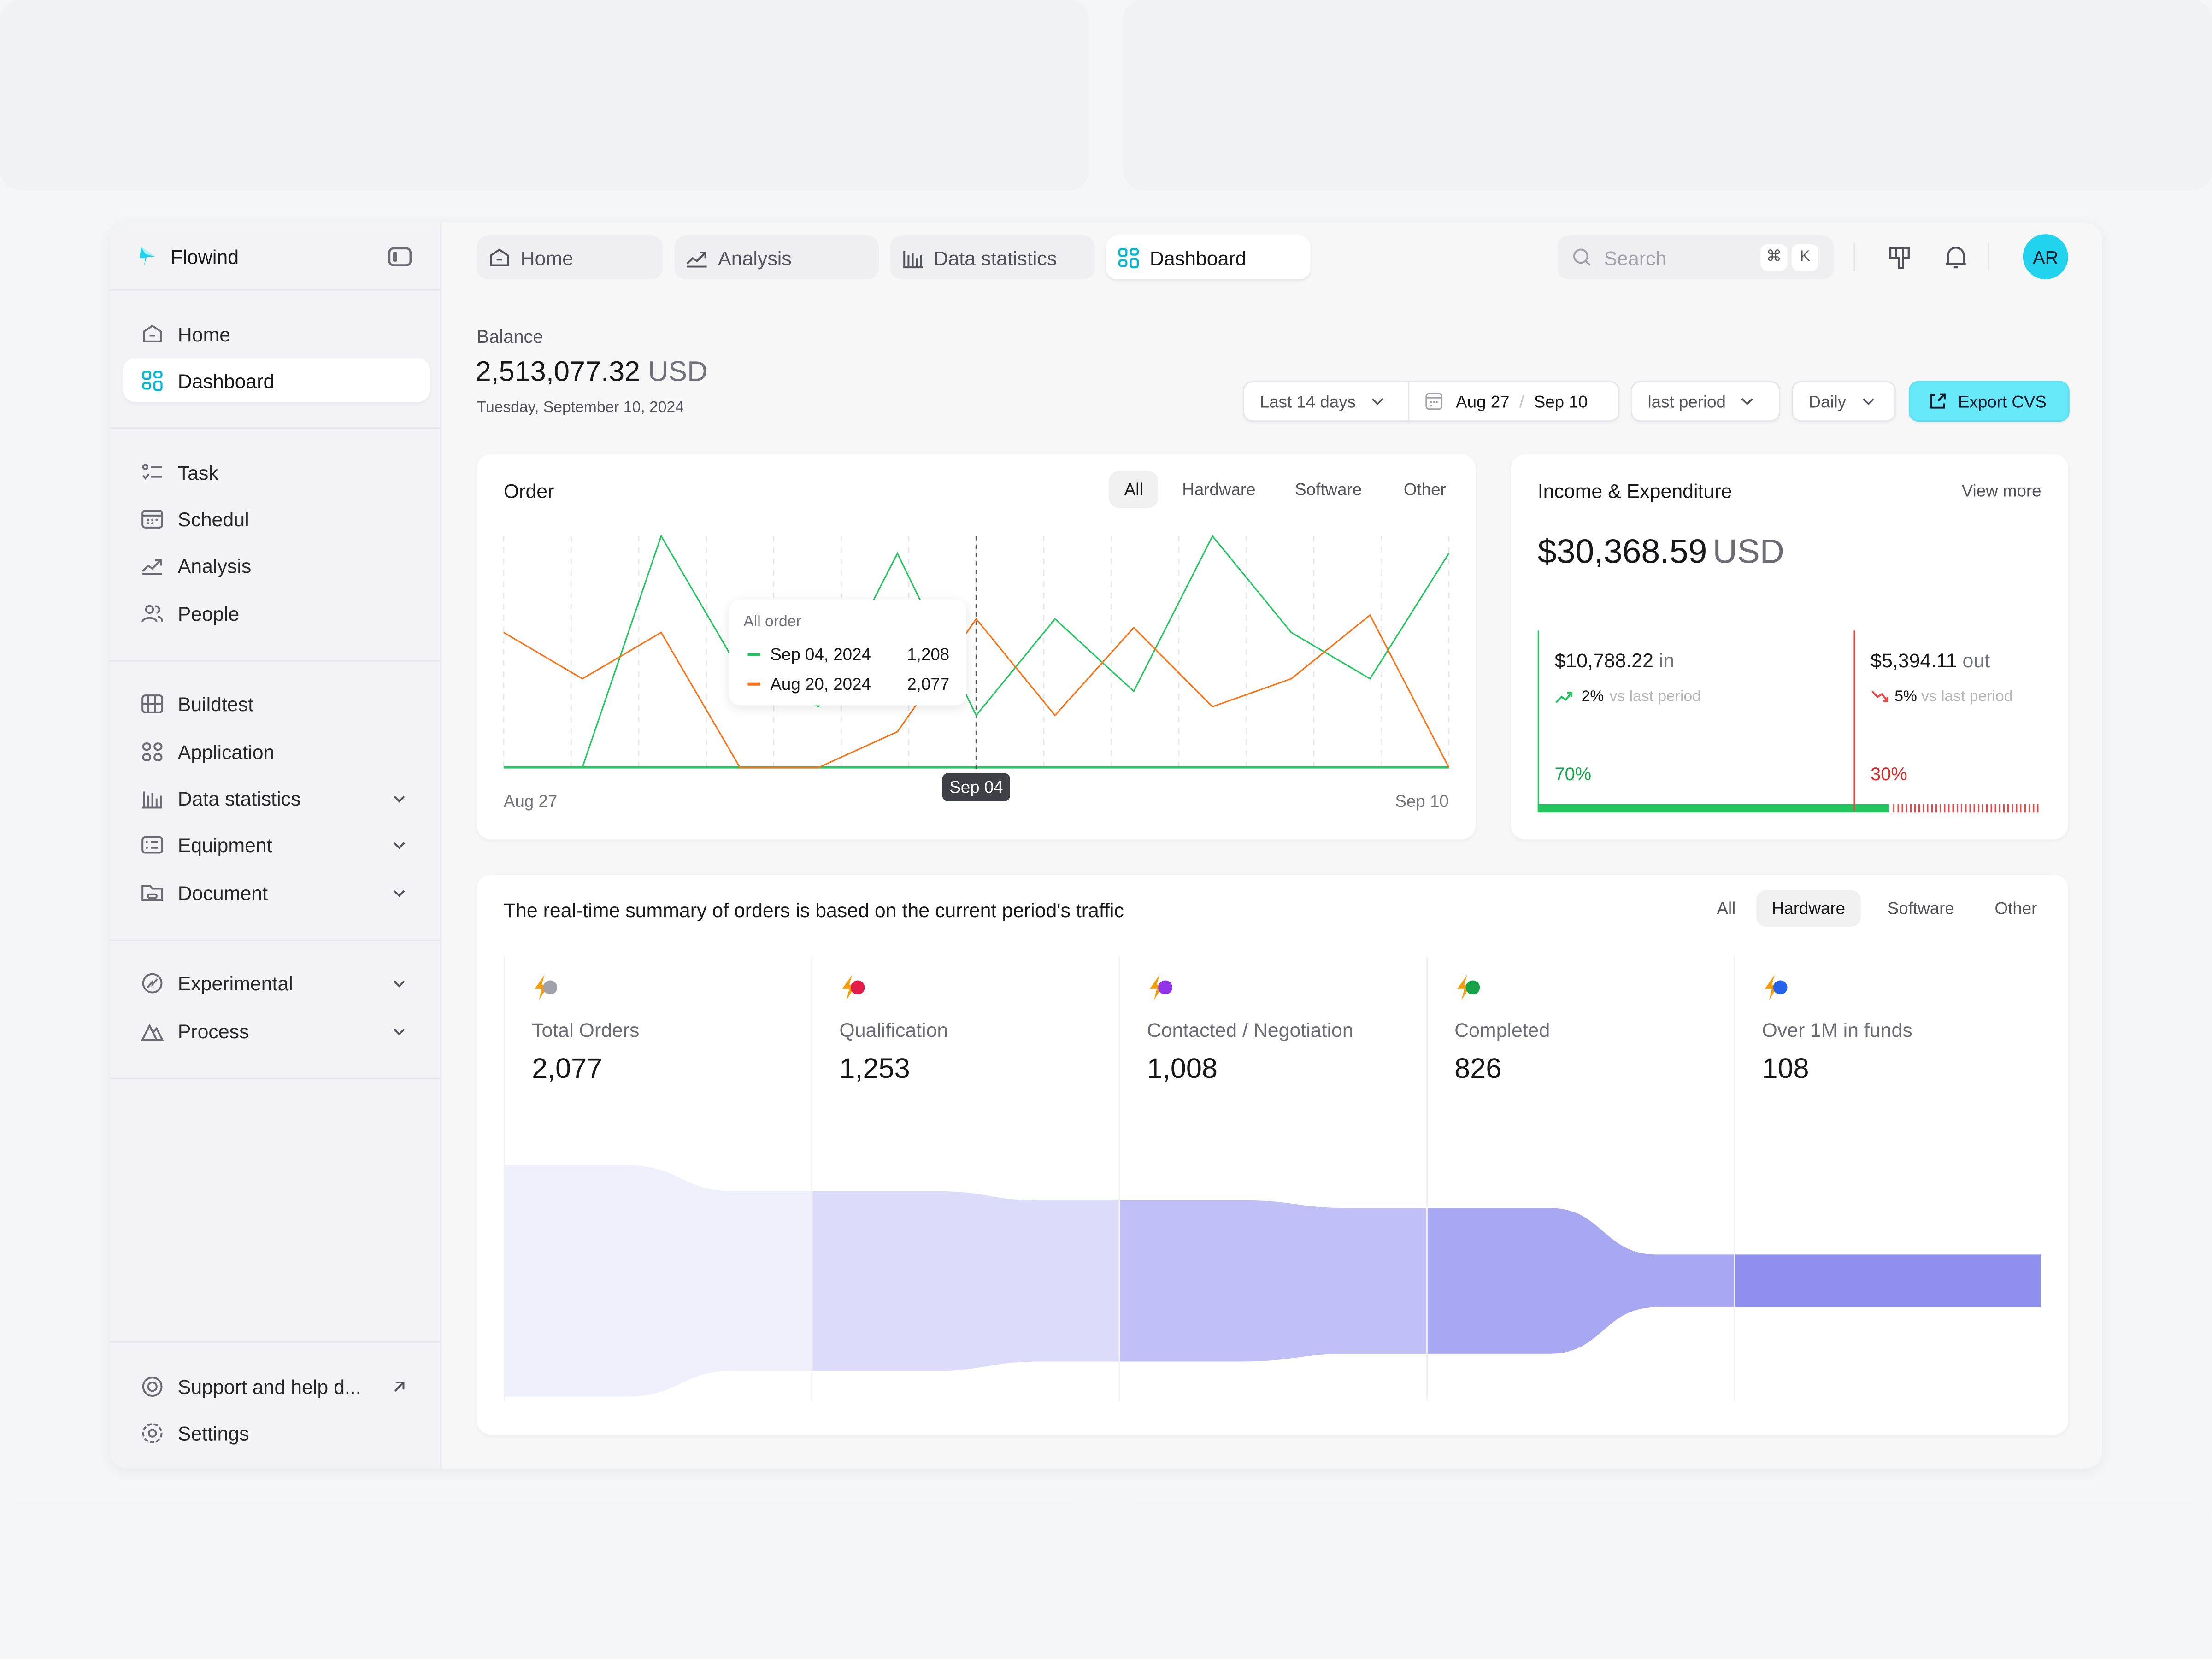  What do you see at coordinates (678, 372) in the screenshot?
I see `balance-currency: USD` at bounding box center [678, 372].